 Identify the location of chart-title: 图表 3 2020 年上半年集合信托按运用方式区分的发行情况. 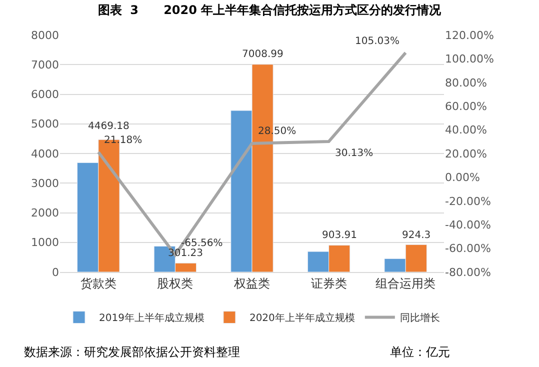
(270, 9).